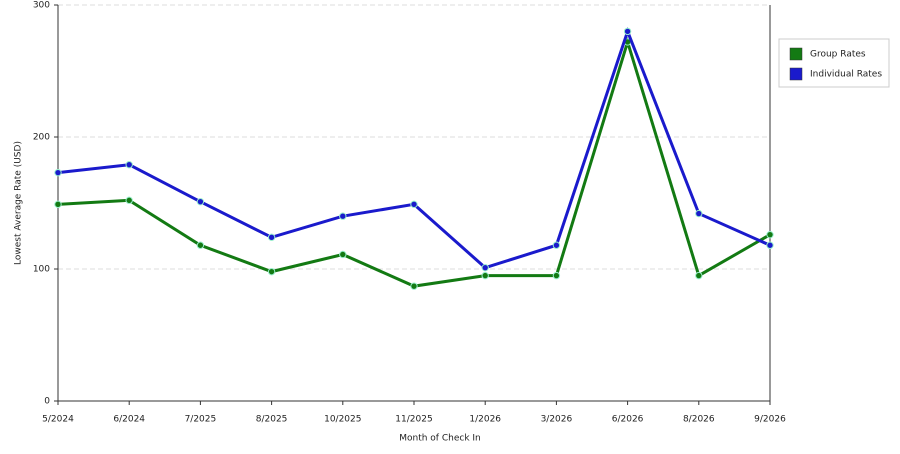 This screenshot has height=454, width=900. Describe the element at coordinates (699, 420) in the screenshot. I see `x-tick-label: 8/2026` at that location.